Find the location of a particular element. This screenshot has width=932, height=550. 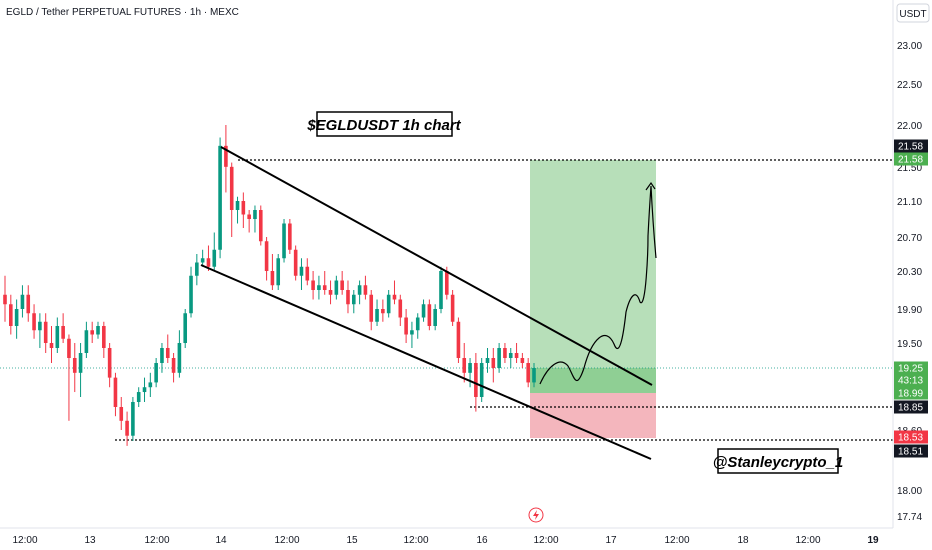

entry-tag: 18.99 is located at coordinates (911, 393).